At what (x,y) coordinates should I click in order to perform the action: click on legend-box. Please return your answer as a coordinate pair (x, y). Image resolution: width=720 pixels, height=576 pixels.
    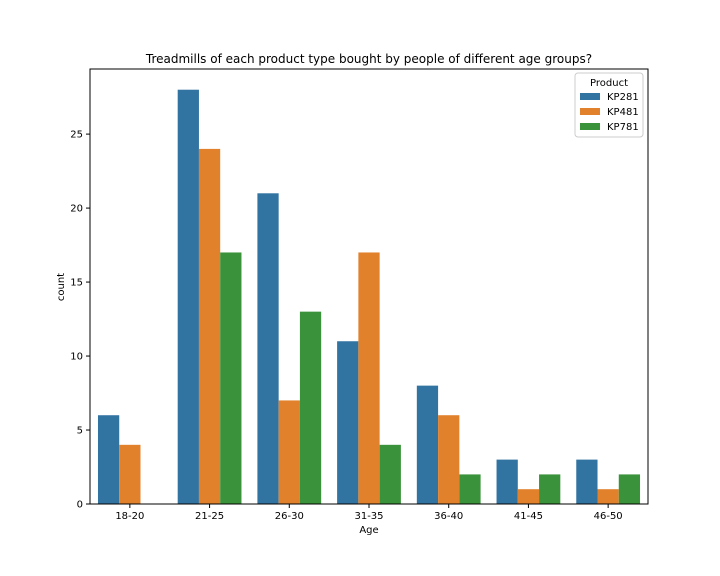
    Looking at the image, I should click on (609, 105).